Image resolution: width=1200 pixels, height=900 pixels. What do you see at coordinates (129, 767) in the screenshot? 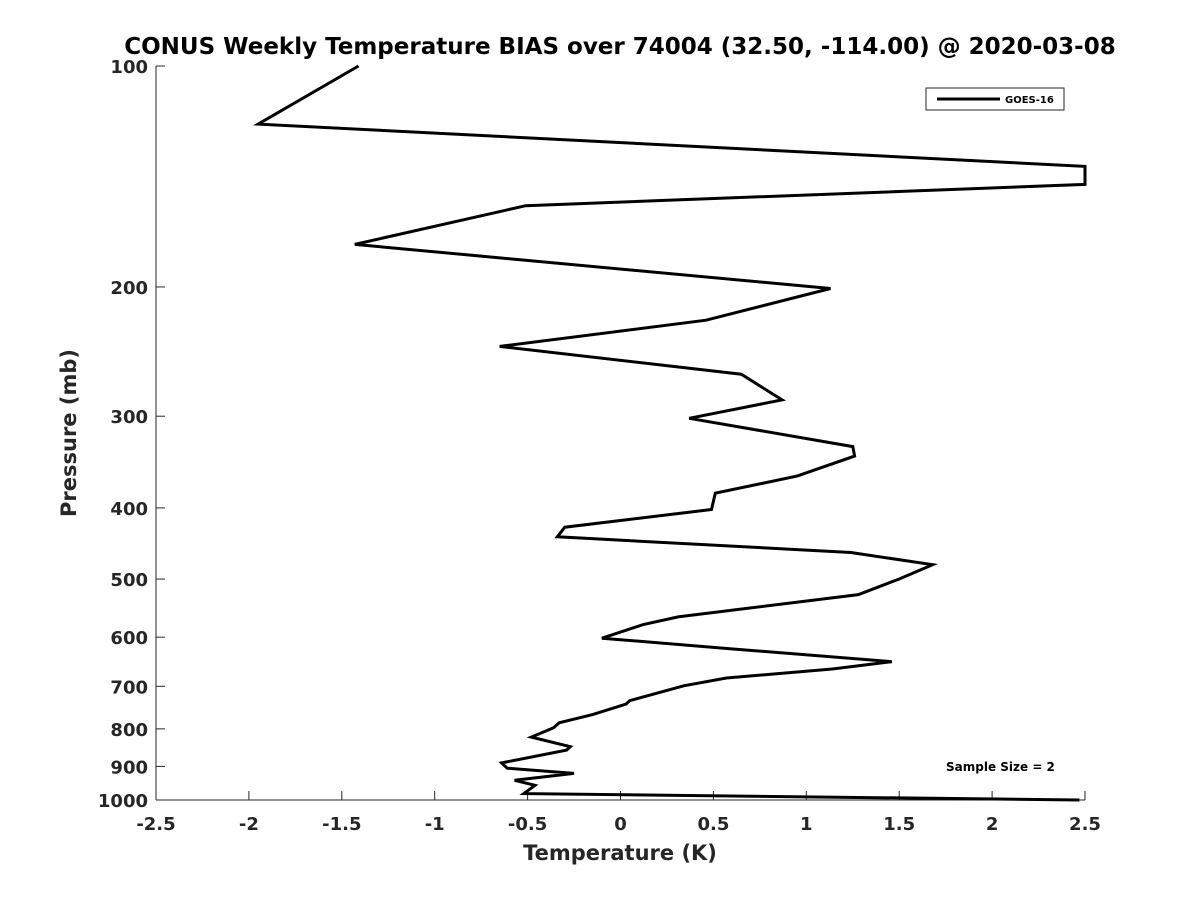
I see `y-tick-label: 900` at bounding box center [129, 767].